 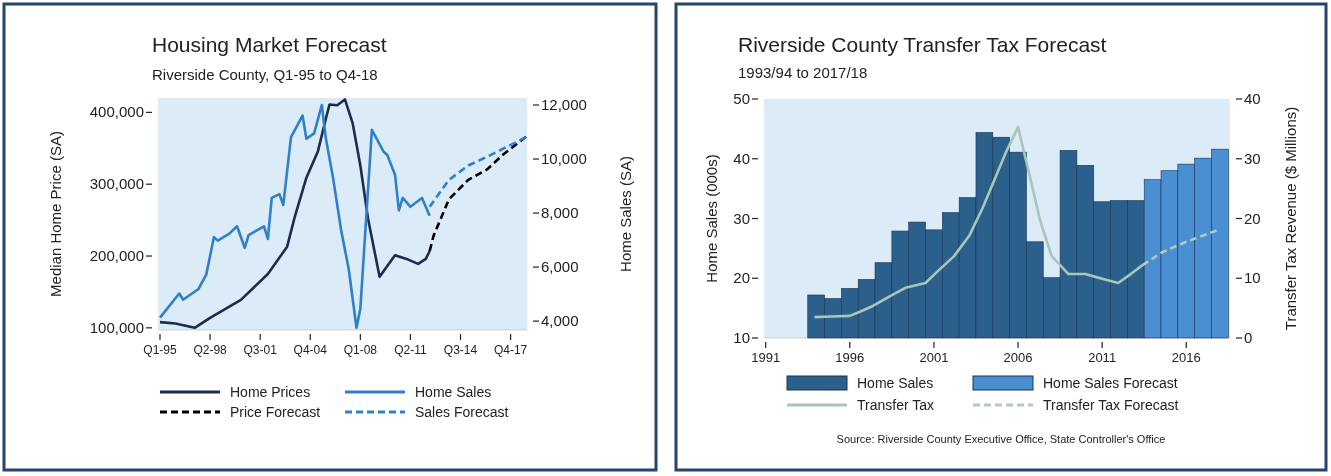 I want to click on x-tick-label: 1991, so click(x=766, y=357).